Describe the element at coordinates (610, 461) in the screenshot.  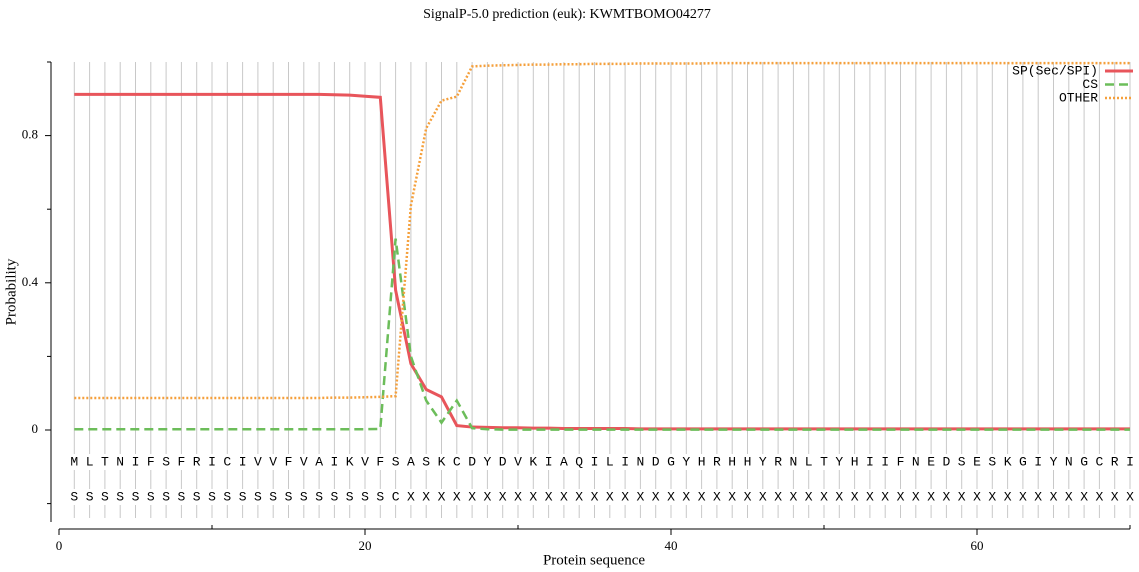
I see `residue: L` at that location.